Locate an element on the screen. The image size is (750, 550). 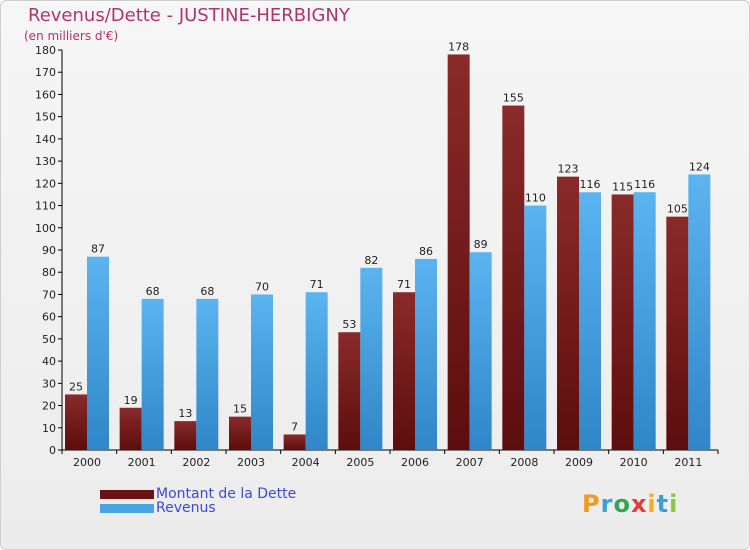
legend-debt-label: Montant de la Dette is located at coordinates (226, 494).